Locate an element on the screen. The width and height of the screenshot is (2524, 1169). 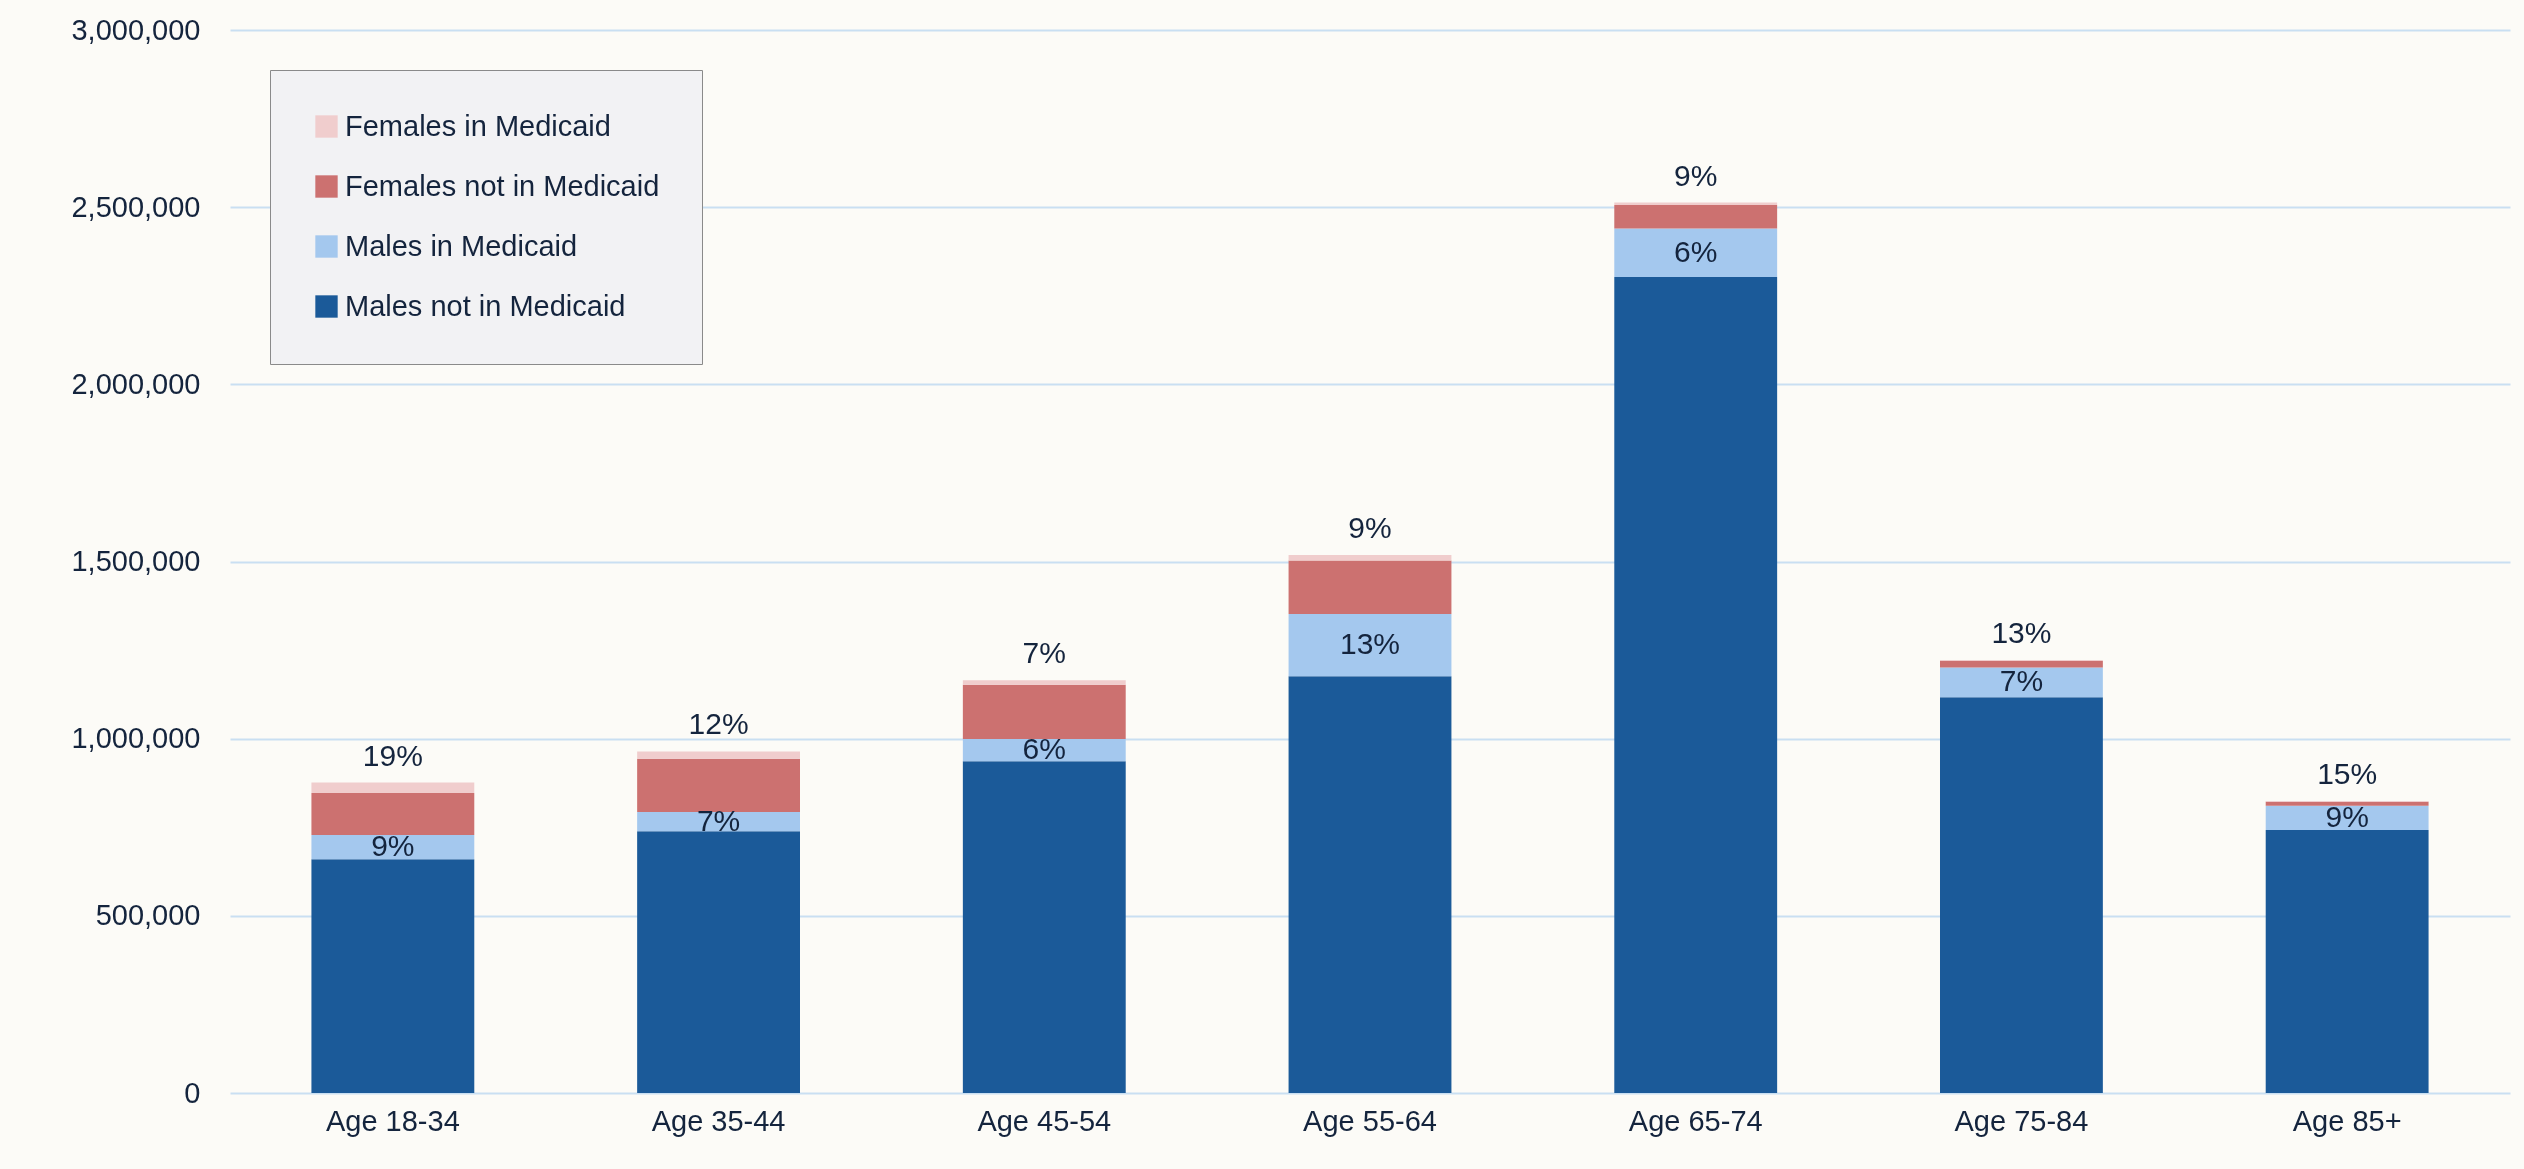
legend-label: Males in Medicaid is located at coordinates (461, 245).